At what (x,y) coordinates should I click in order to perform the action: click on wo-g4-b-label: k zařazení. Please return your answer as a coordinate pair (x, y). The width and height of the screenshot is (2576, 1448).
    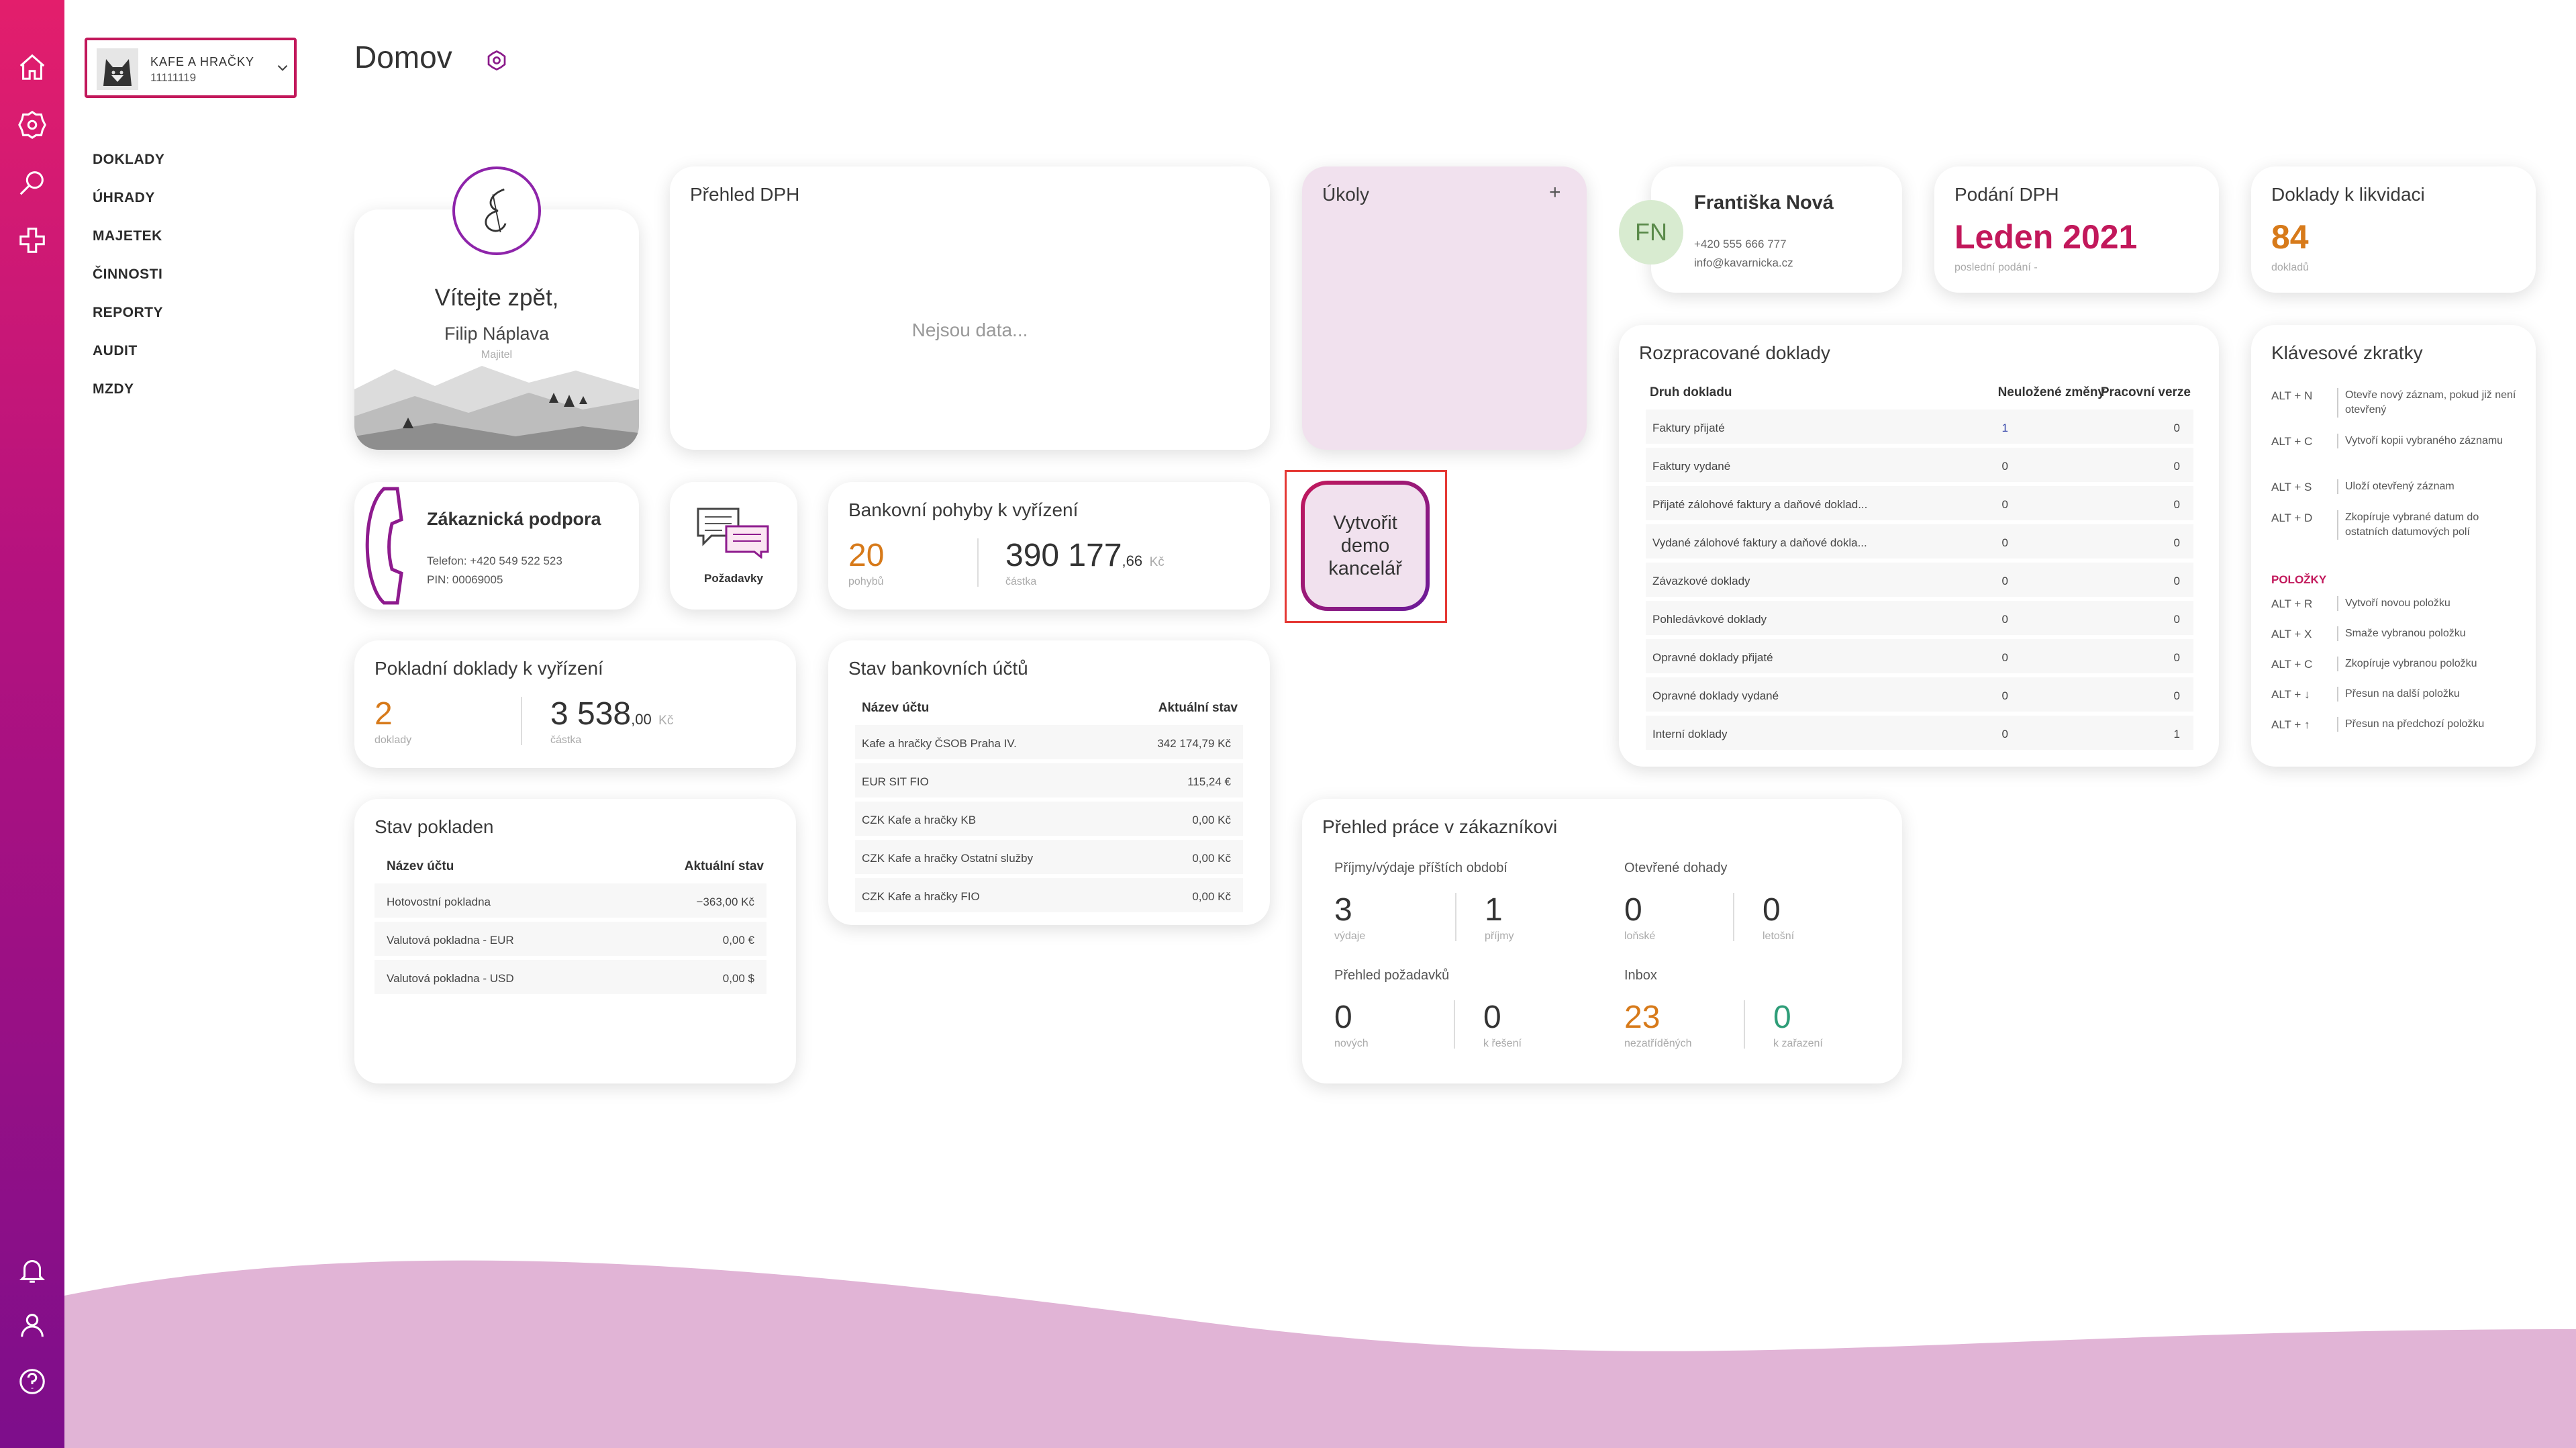
    Looking at the image, I should click on (1798, 1043).